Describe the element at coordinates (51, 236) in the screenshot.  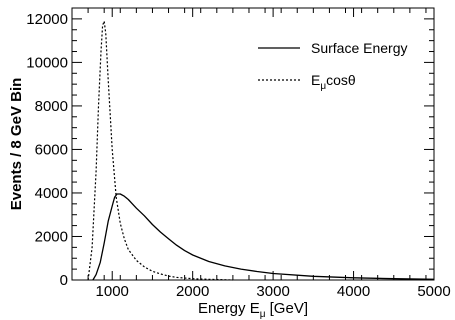
I see `y-tick-label: 2000` at that location.